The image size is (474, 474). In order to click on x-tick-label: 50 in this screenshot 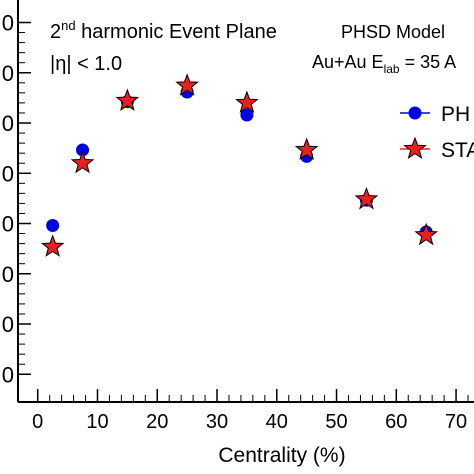, I will do `click(336, 422)`.